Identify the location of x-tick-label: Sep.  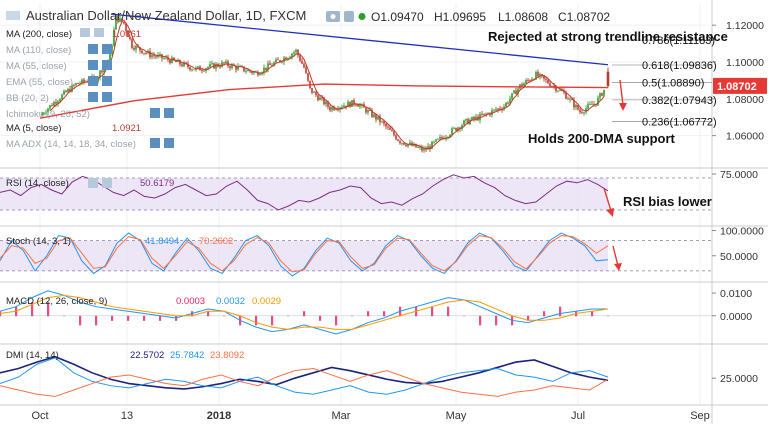
(700, 416).